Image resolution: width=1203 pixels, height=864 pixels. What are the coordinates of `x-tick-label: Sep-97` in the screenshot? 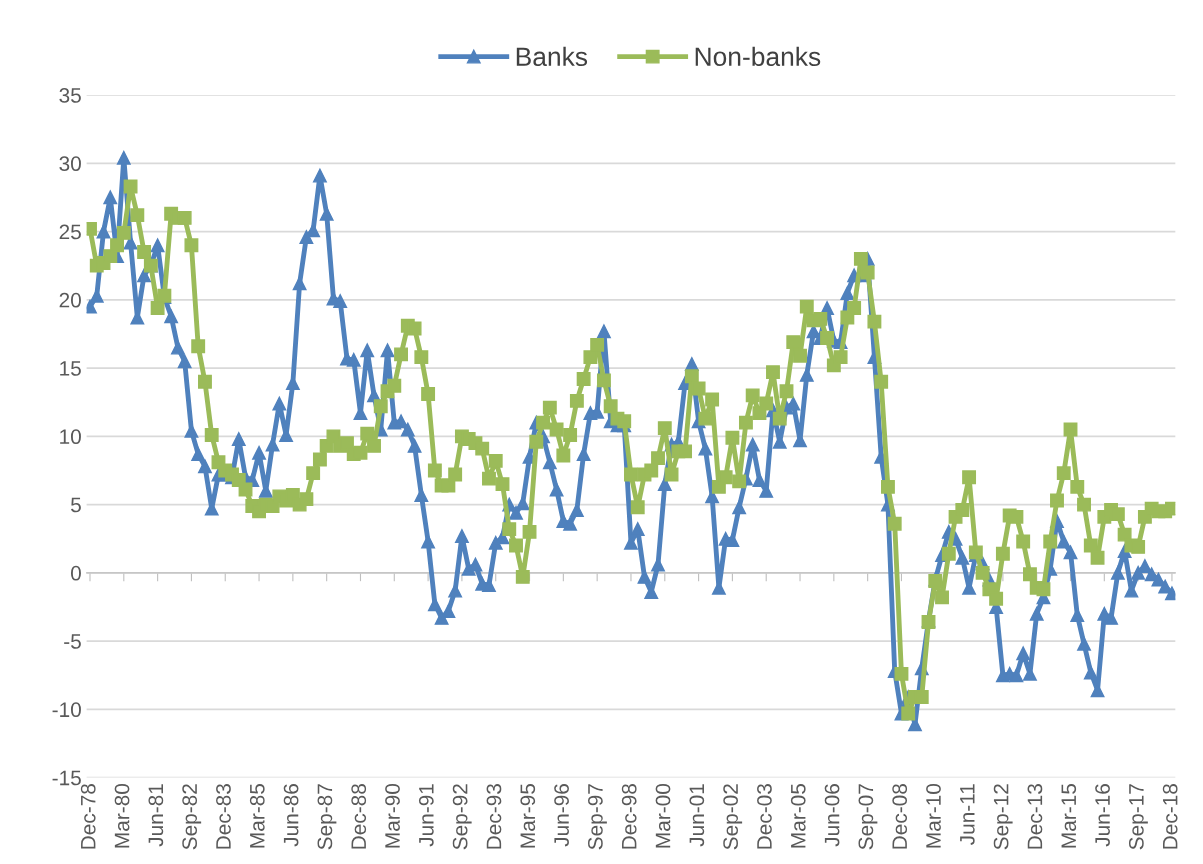 It's located at (597, 817).